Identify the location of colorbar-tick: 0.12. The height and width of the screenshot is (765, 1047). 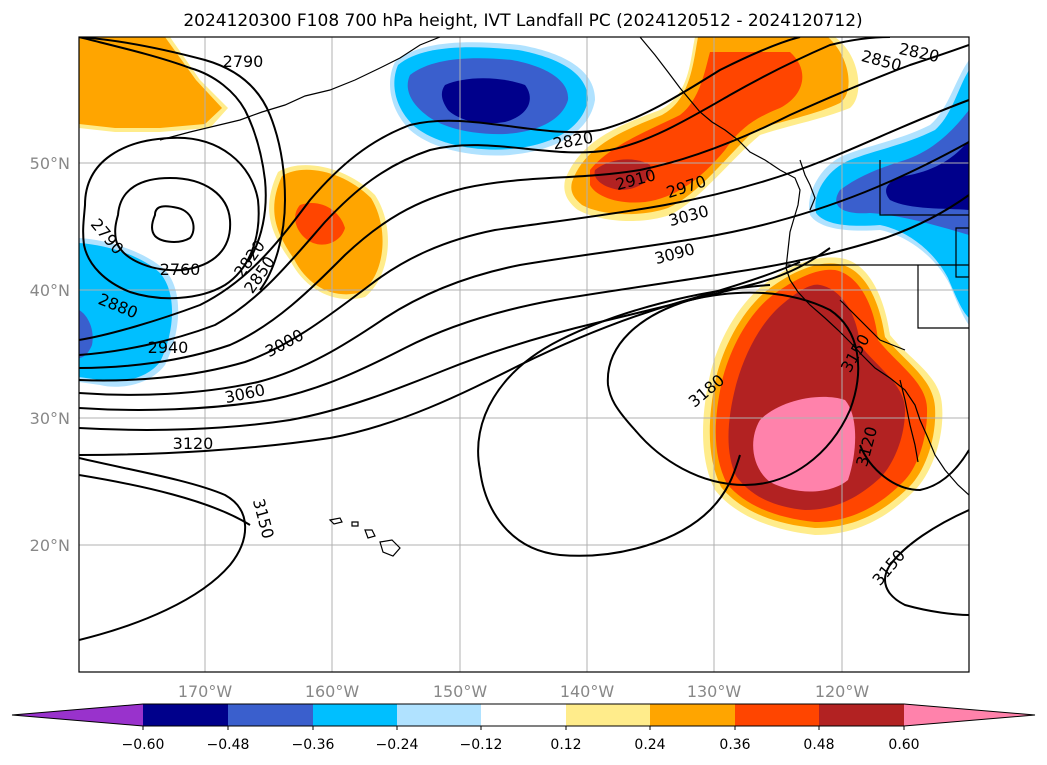
(565, 745).